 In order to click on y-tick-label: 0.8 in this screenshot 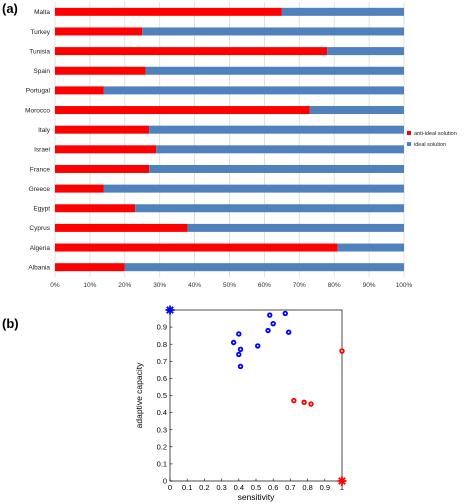, I will do `click(162, 344)`.